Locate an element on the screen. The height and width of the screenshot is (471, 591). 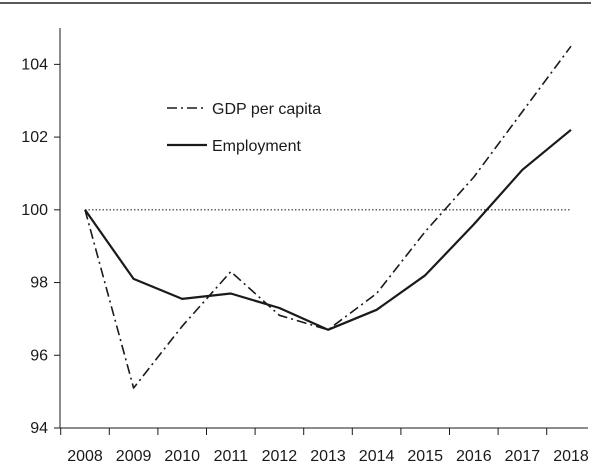
y-tick-label-100: 100 is located at coordinates (34, 210).